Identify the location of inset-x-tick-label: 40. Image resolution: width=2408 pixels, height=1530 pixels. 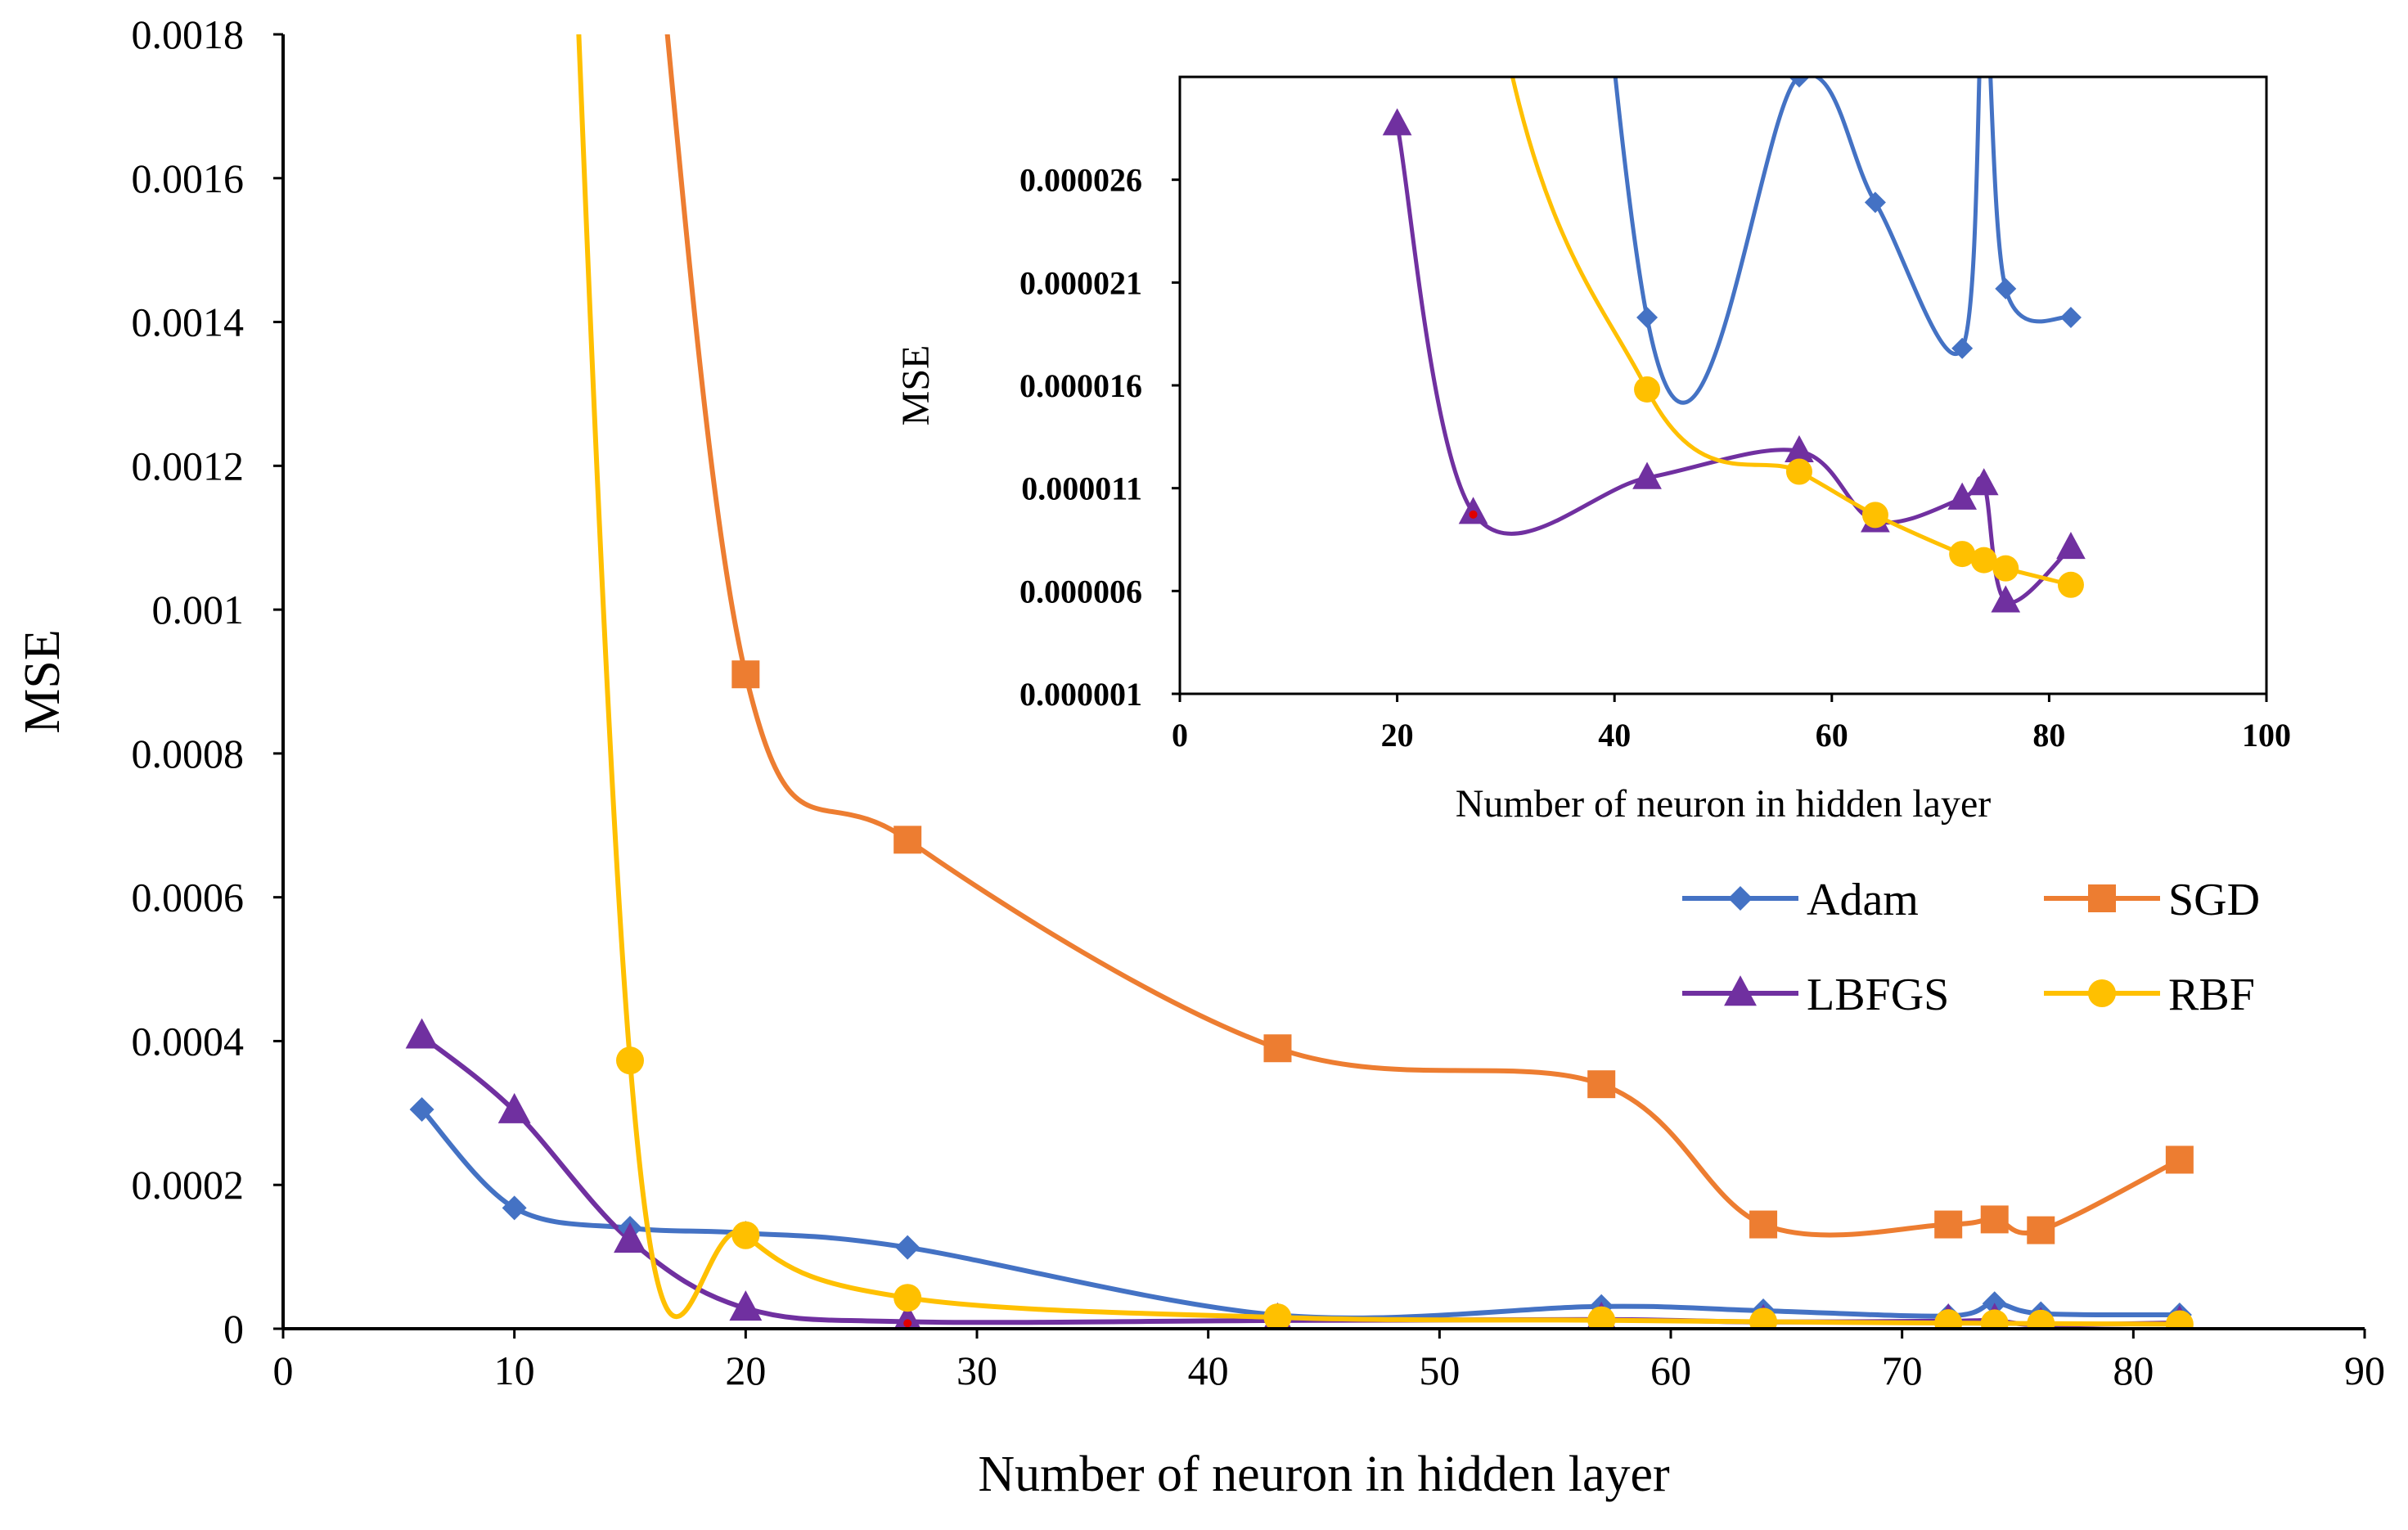
(1615, 736).